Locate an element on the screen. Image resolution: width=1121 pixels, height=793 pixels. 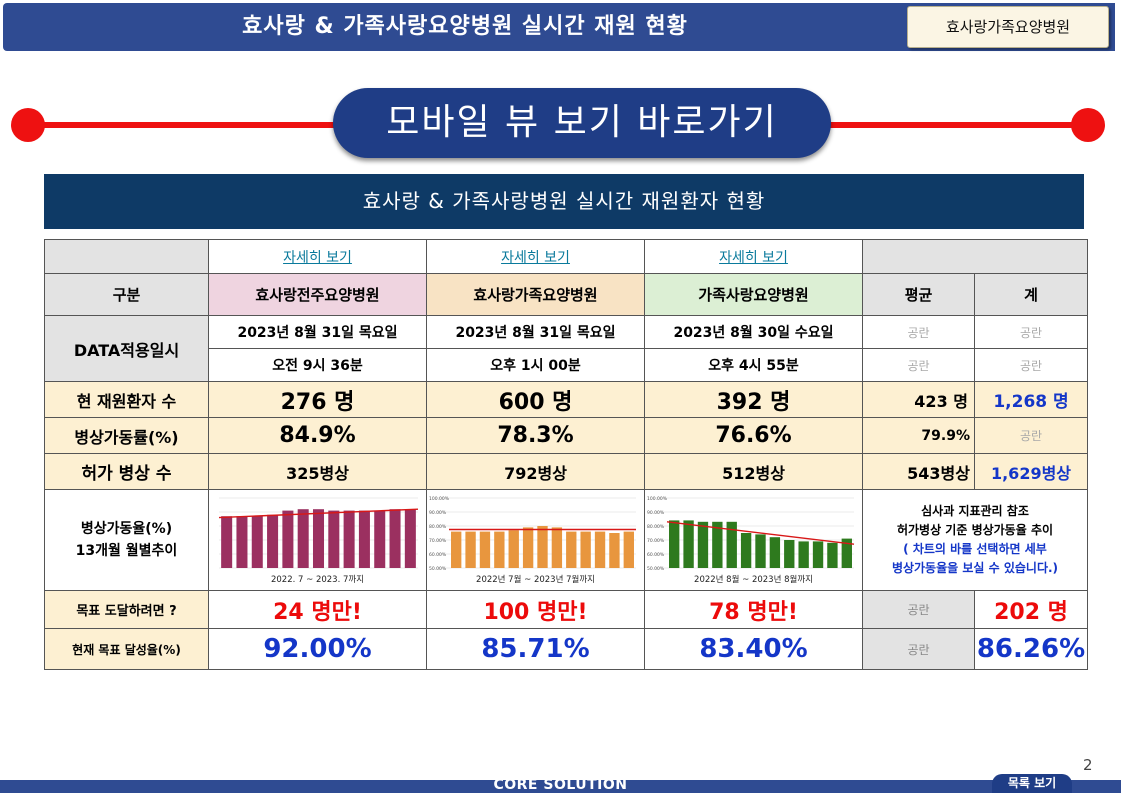
detail-link-jeonju: 자세히 보기 is located at coordinates (317, 257).